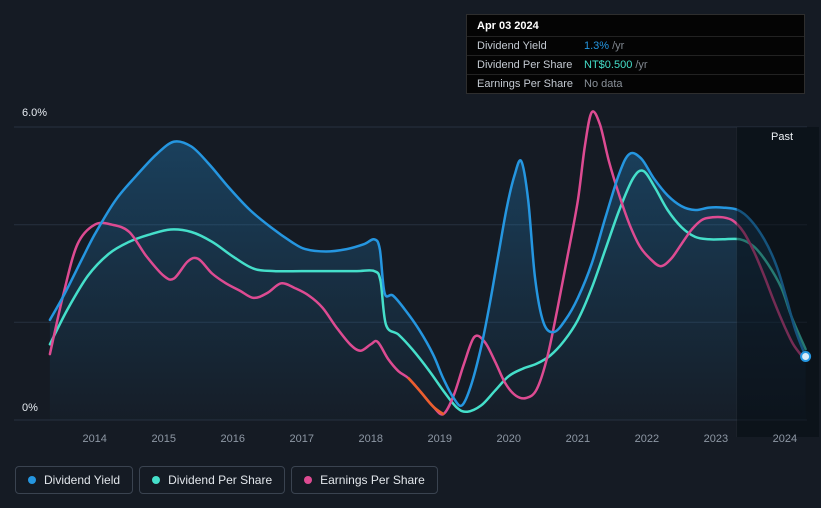 The image size is (821, 508). Describe the element at coordinates (512, 46) in the screenshot. I see `tooltip-row-label: Dividend Yield` at that location.